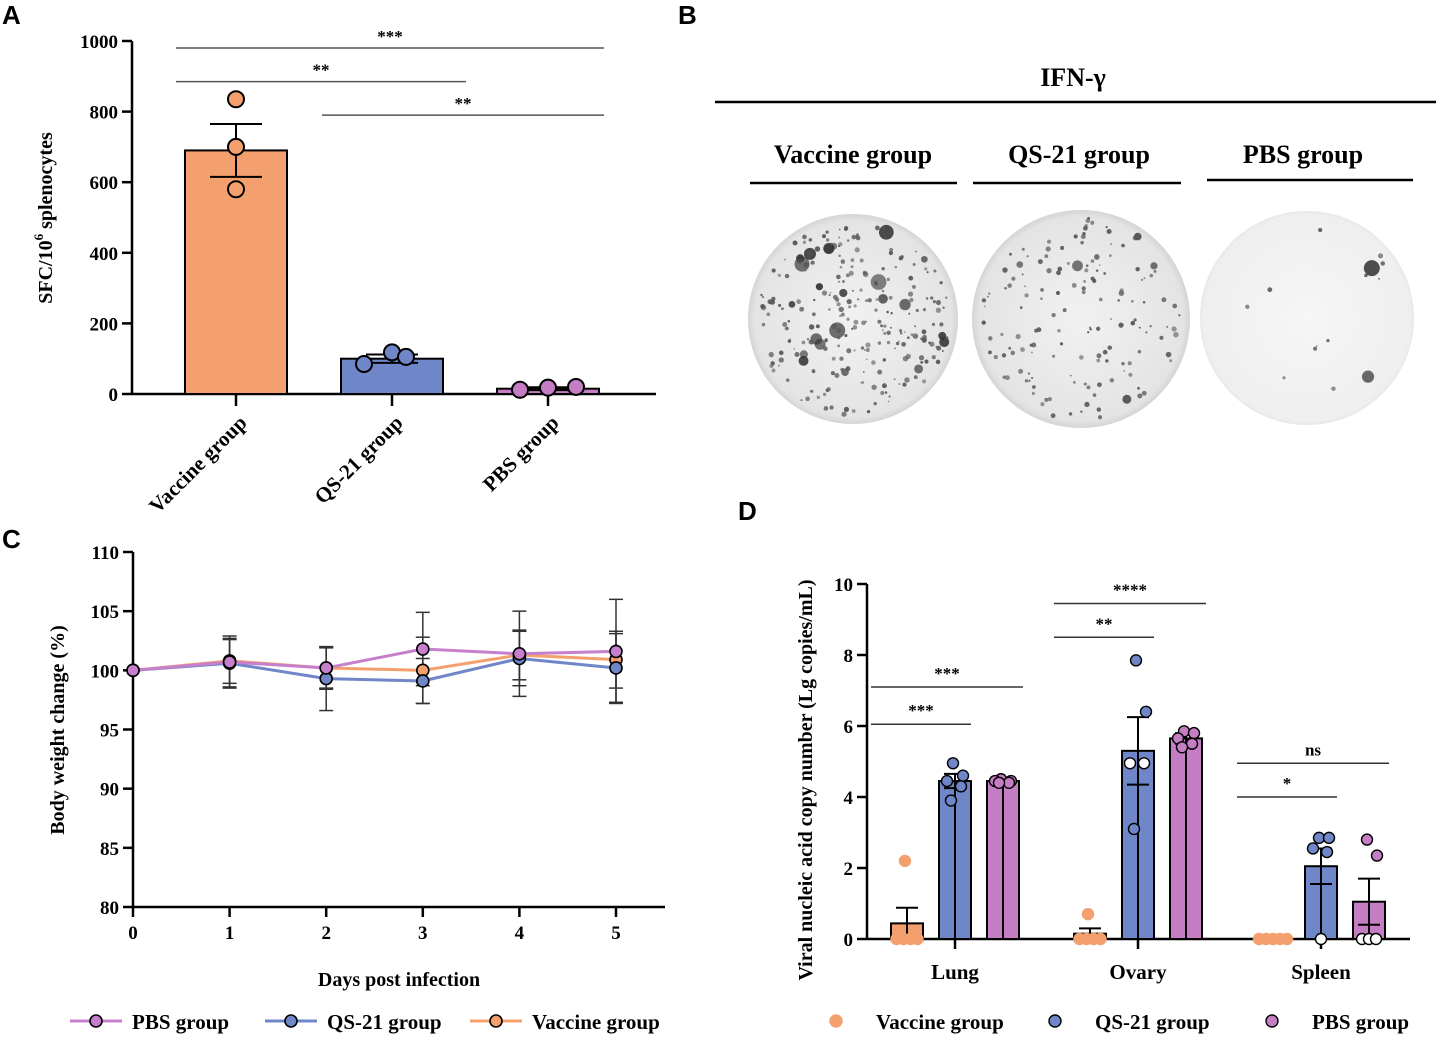 The image size is (1441, 1038). I want to click on y-axis-title-a-main: SFC/10, so click(46, 271).